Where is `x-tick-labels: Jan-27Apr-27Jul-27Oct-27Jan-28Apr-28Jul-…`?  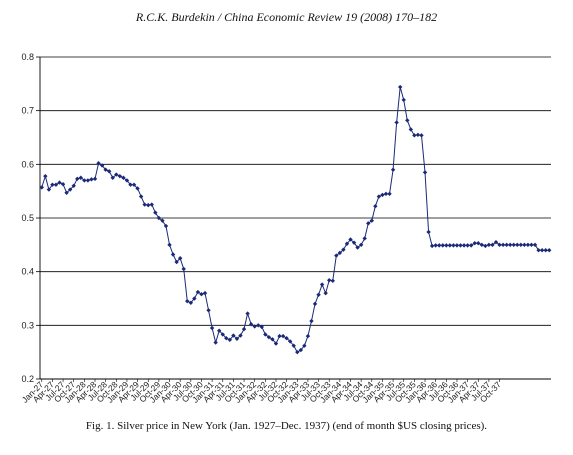
x-tick-labels: Jan-27Apr-27Jul-27Oct-27Jan-28Apr-28Jul-… is located at coordinates (261, 392).